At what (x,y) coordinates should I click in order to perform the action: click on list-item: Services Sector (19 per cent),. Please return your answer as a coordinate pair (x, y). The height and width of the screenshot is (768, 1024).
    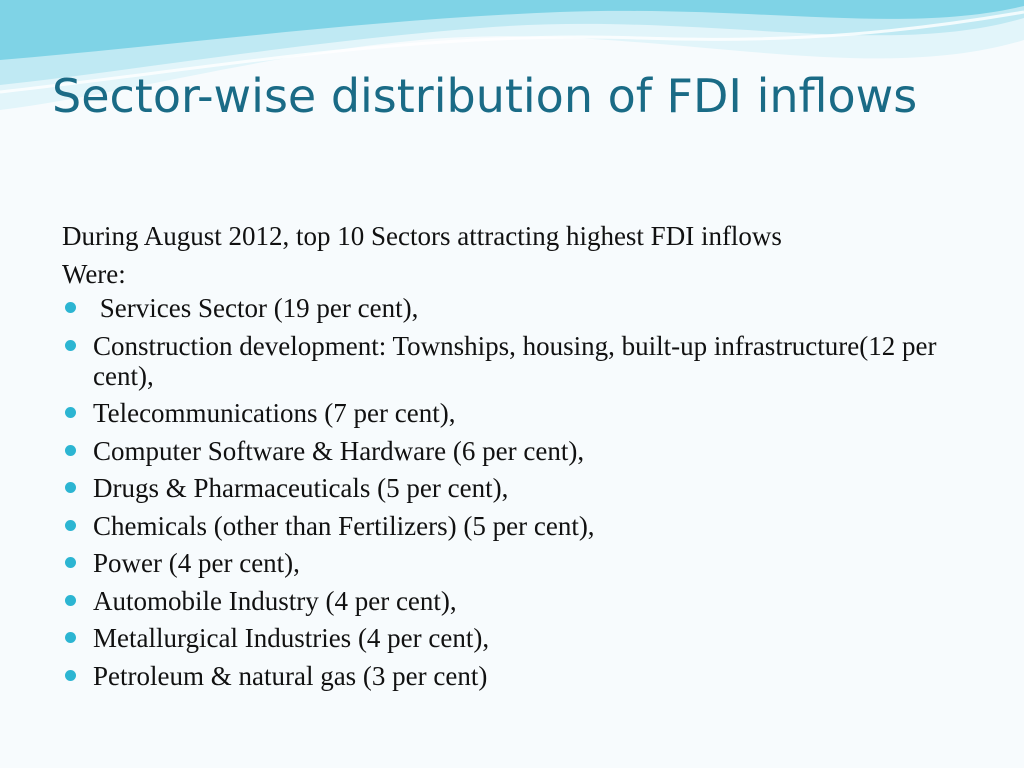
    Looking at the image, I should click on (512, 308).